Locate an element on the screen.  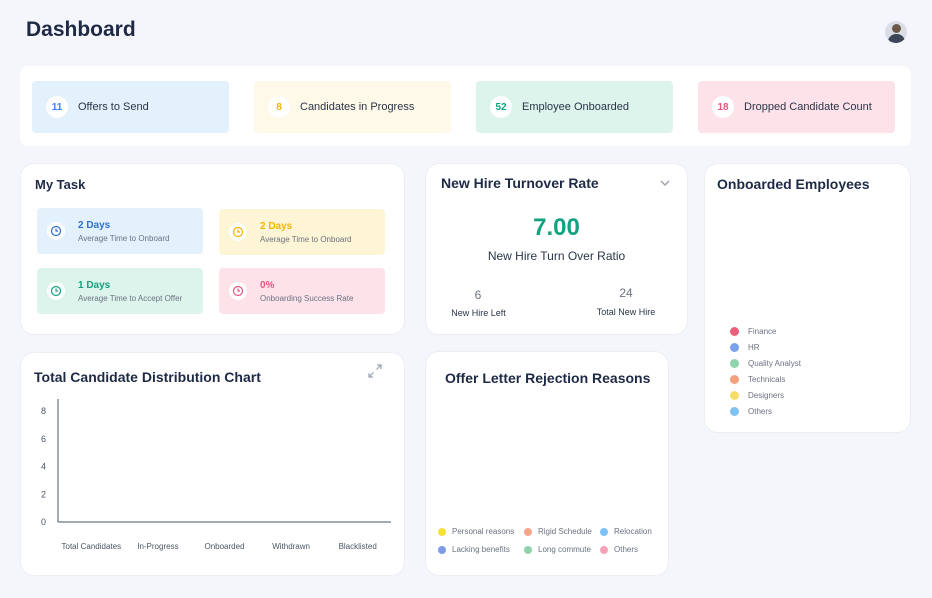
stat-card-dropped-candidate-count: 18 Dropped Candidate Count is located at coordinates (796, 107).